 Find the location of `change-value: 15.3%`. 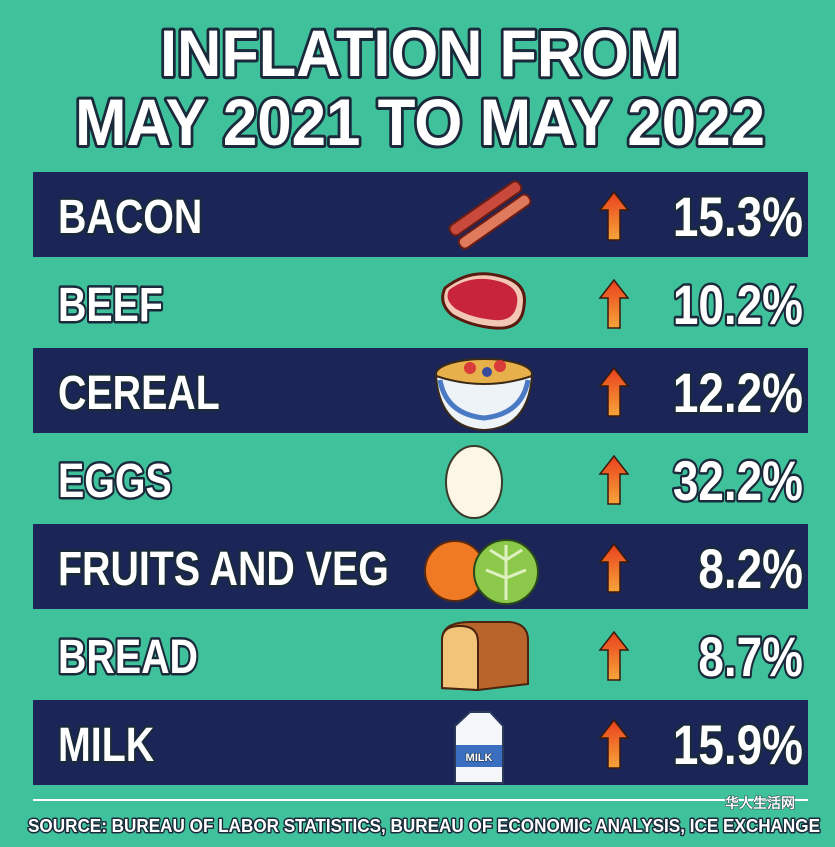

change-value: 15.3% is located at coordinates (738, 217).